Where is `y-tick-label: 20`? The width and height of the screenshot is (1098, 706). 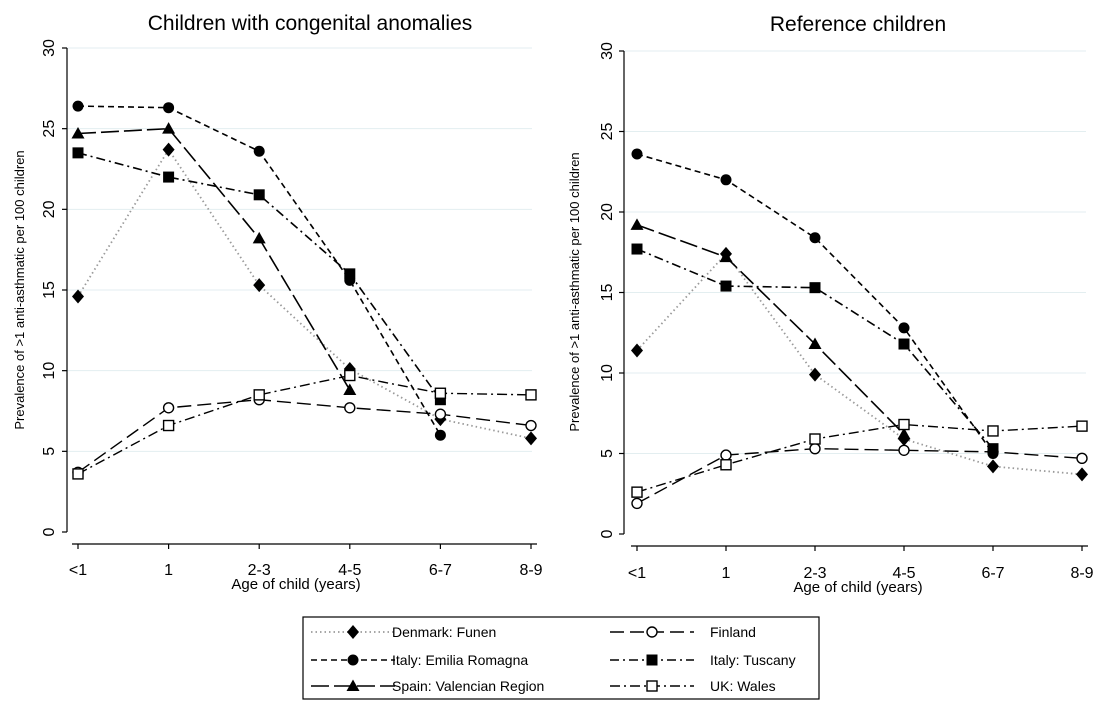 y-tick-label: 20 is located at coordinates (607, 212).